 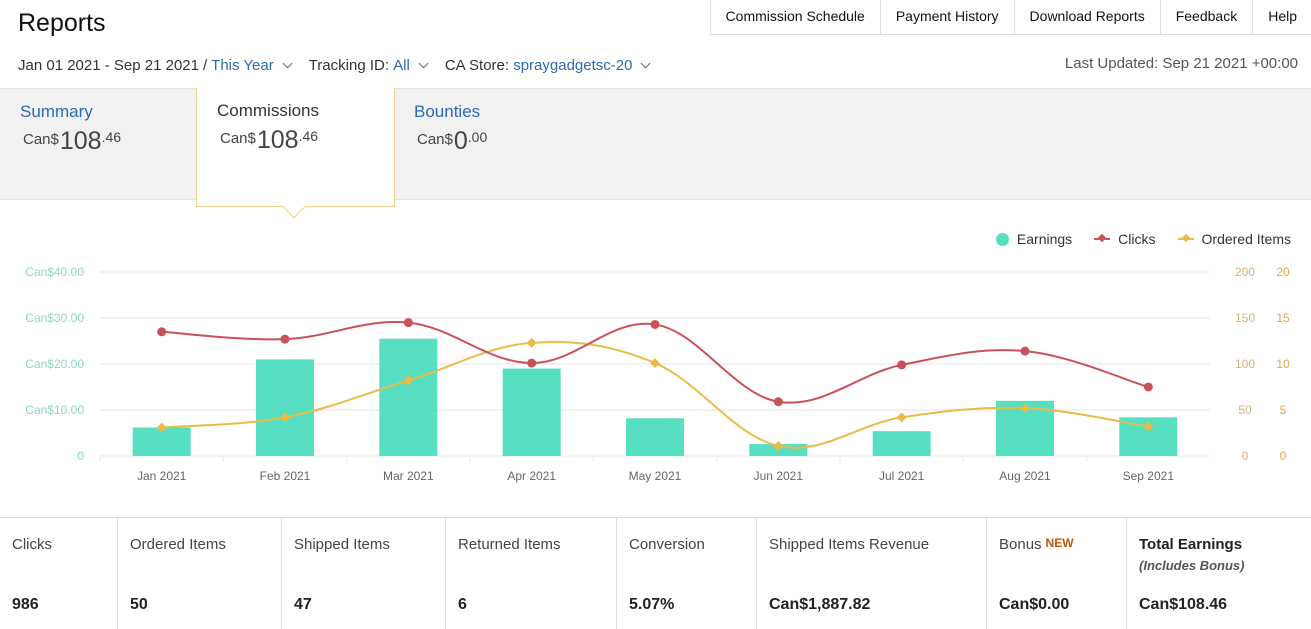 What do you see at coordinates (1245, 272) in the screenshot?
I see `right-axis-clicks-tick: 200` at bounding box center [1245, 272].